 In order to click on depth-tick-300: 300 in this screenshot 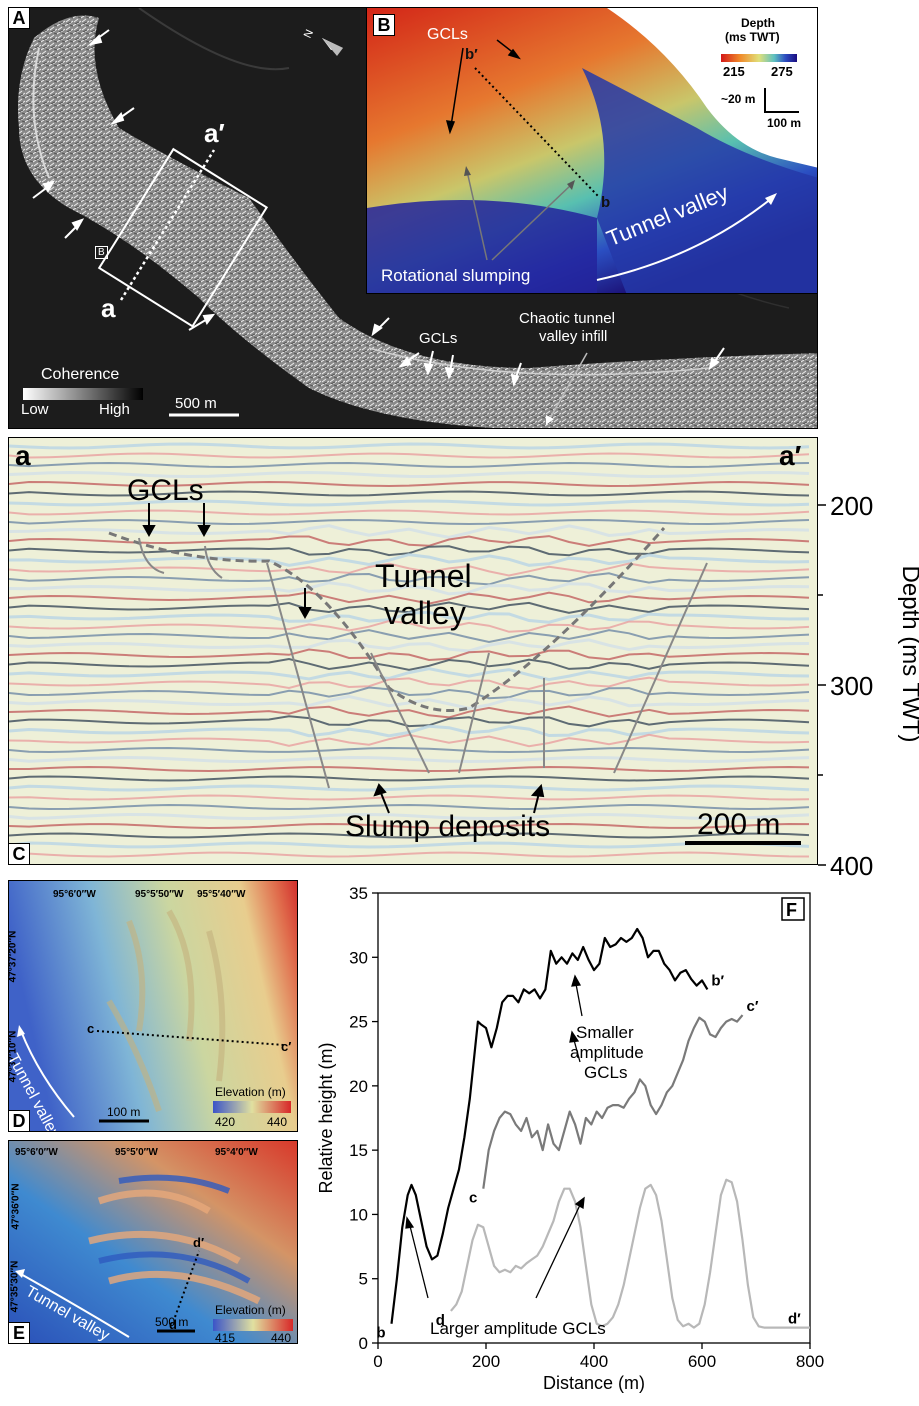, I will do `click(852, 686)`.